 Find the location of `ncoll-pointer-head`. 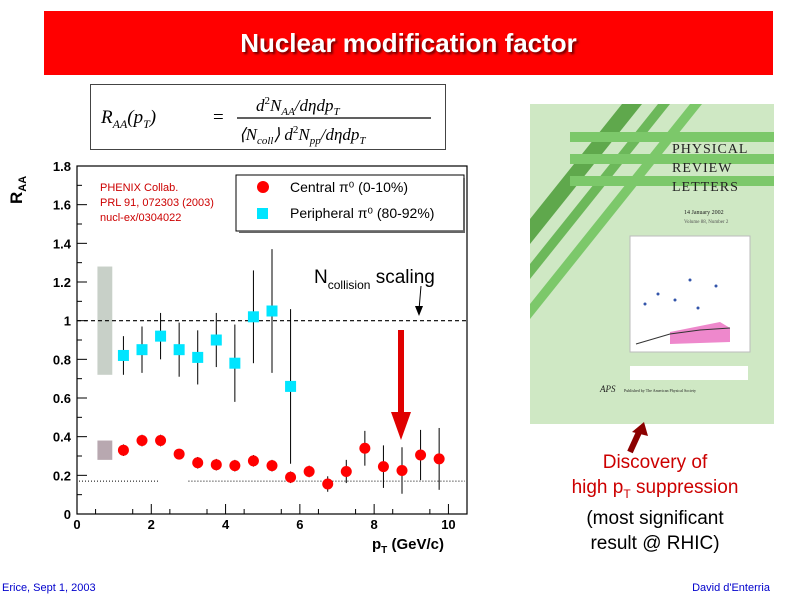

ncoll-pointer-head is located at coordinates (419, 311).